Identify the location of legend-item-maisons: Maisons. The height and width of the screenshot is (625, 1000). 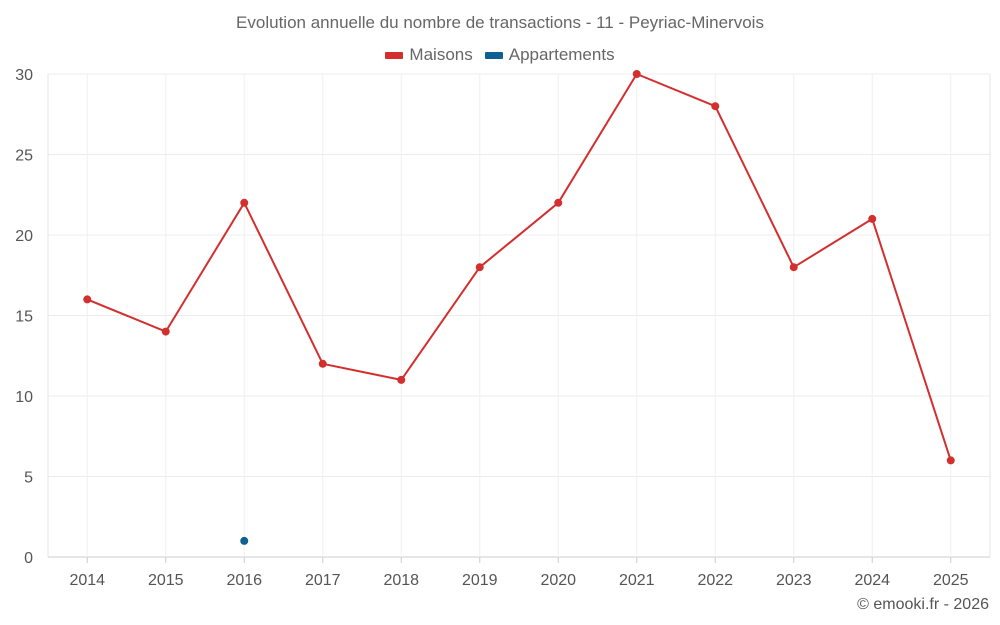
(429, 55).